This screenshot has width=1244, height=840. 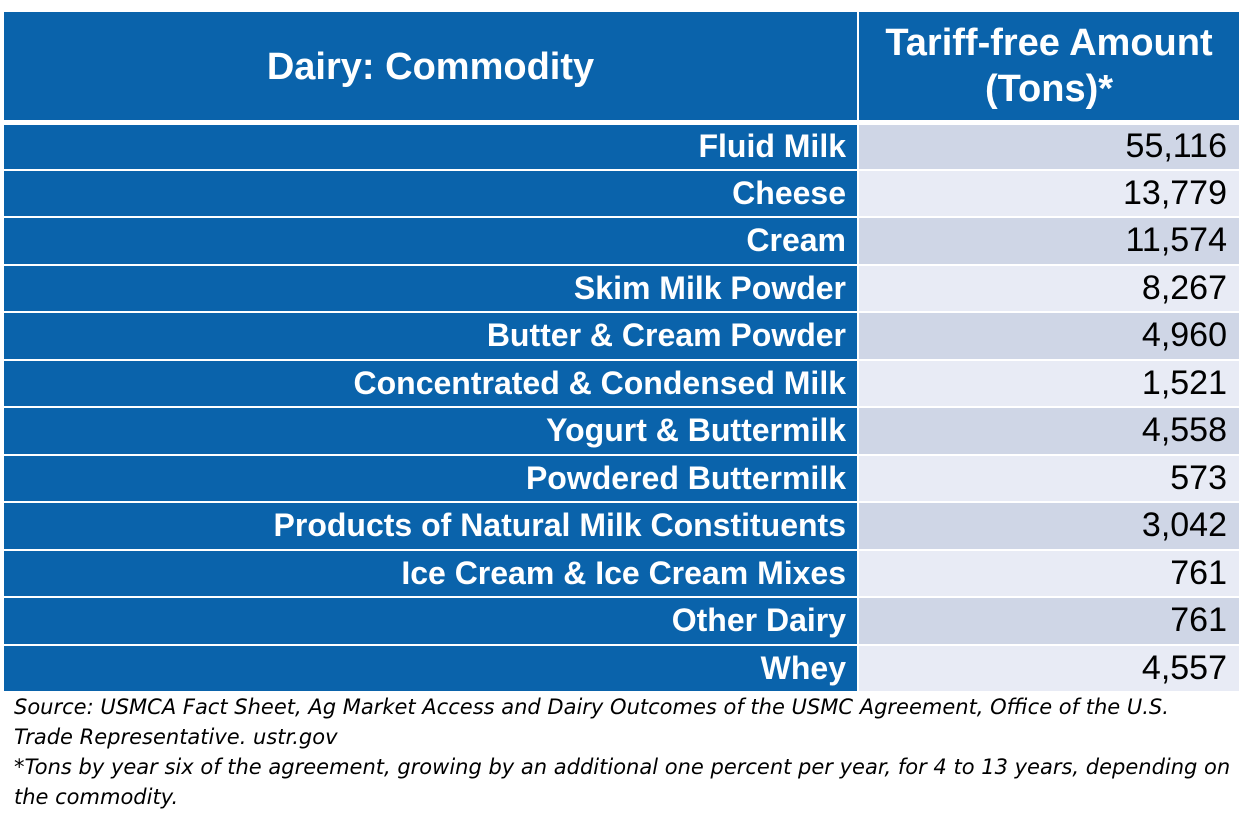 I want to click on table-row: Concentrated & Condensed Milk 1,521, so click(x=621, y=383).